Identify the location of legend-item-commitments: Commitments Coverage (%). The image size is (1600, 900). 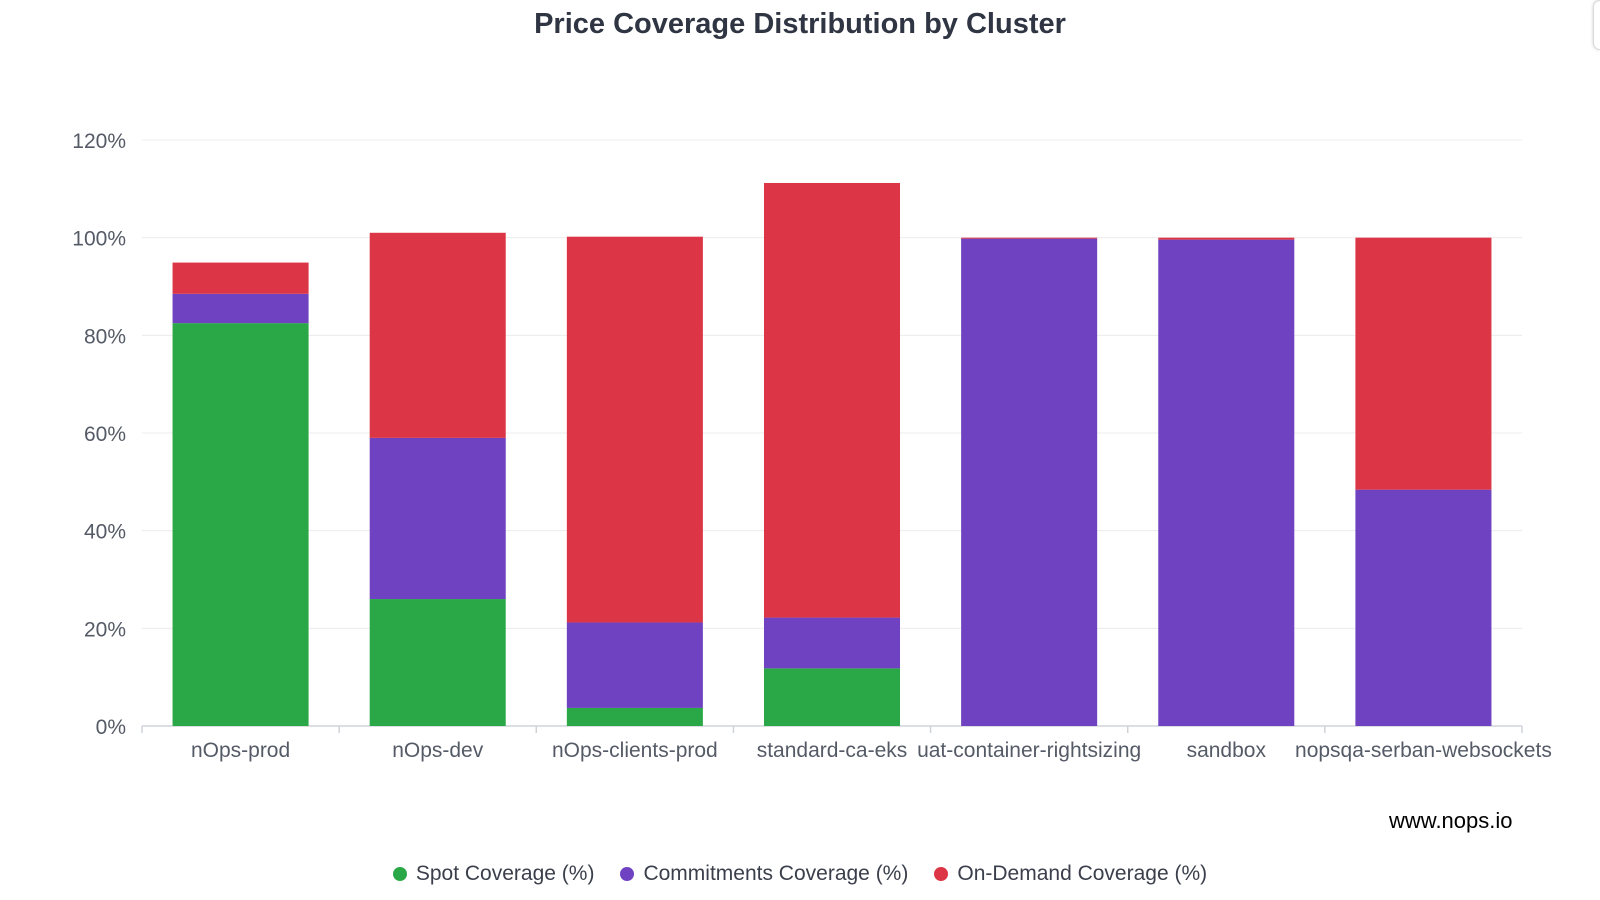
(764, 874).